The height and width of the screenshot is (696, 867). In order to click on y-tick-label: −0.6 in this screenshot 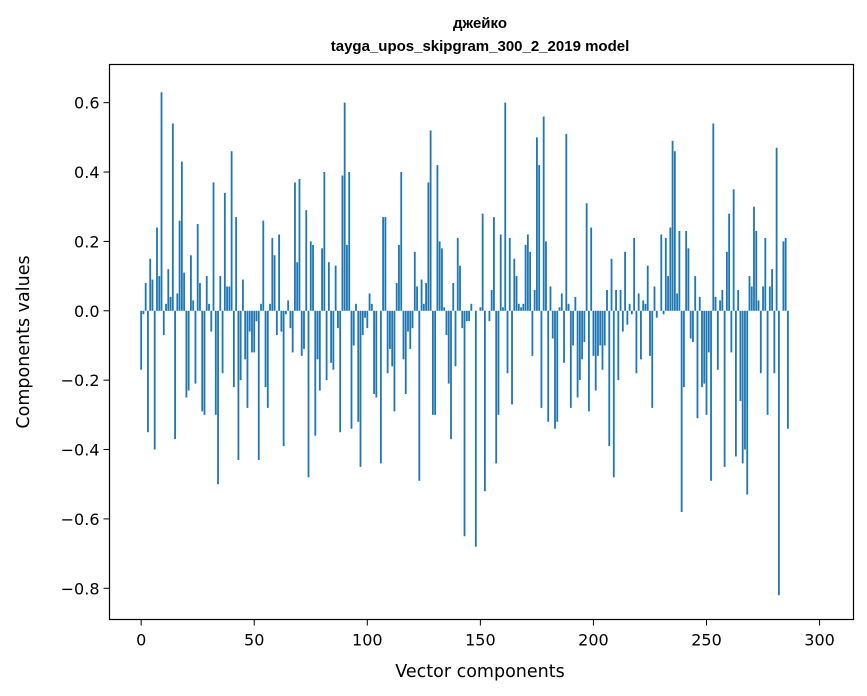, I will do `click(80, 519)`.